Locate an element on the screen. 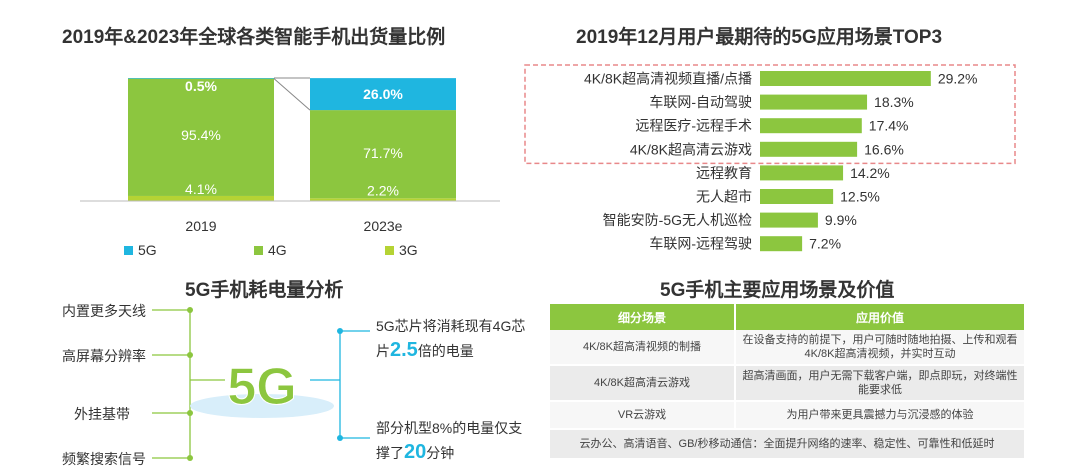  data-label: 9.9% is located at coordinates (841, 220).